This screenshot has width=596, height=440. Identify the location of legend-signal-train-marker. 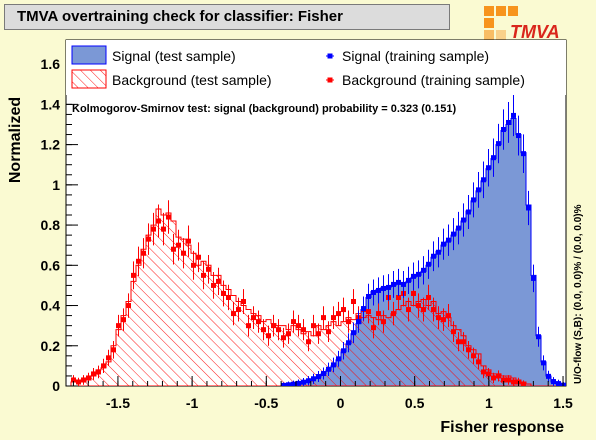
(330, 56).